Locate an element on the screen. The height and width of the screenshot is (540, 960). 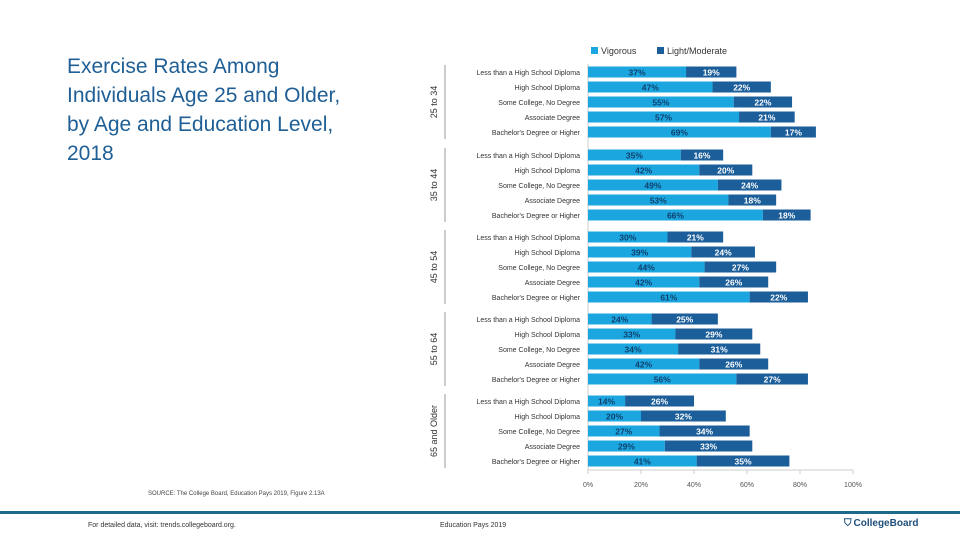
data-label-vigorous: 57% is located at coordinates (663, 118).